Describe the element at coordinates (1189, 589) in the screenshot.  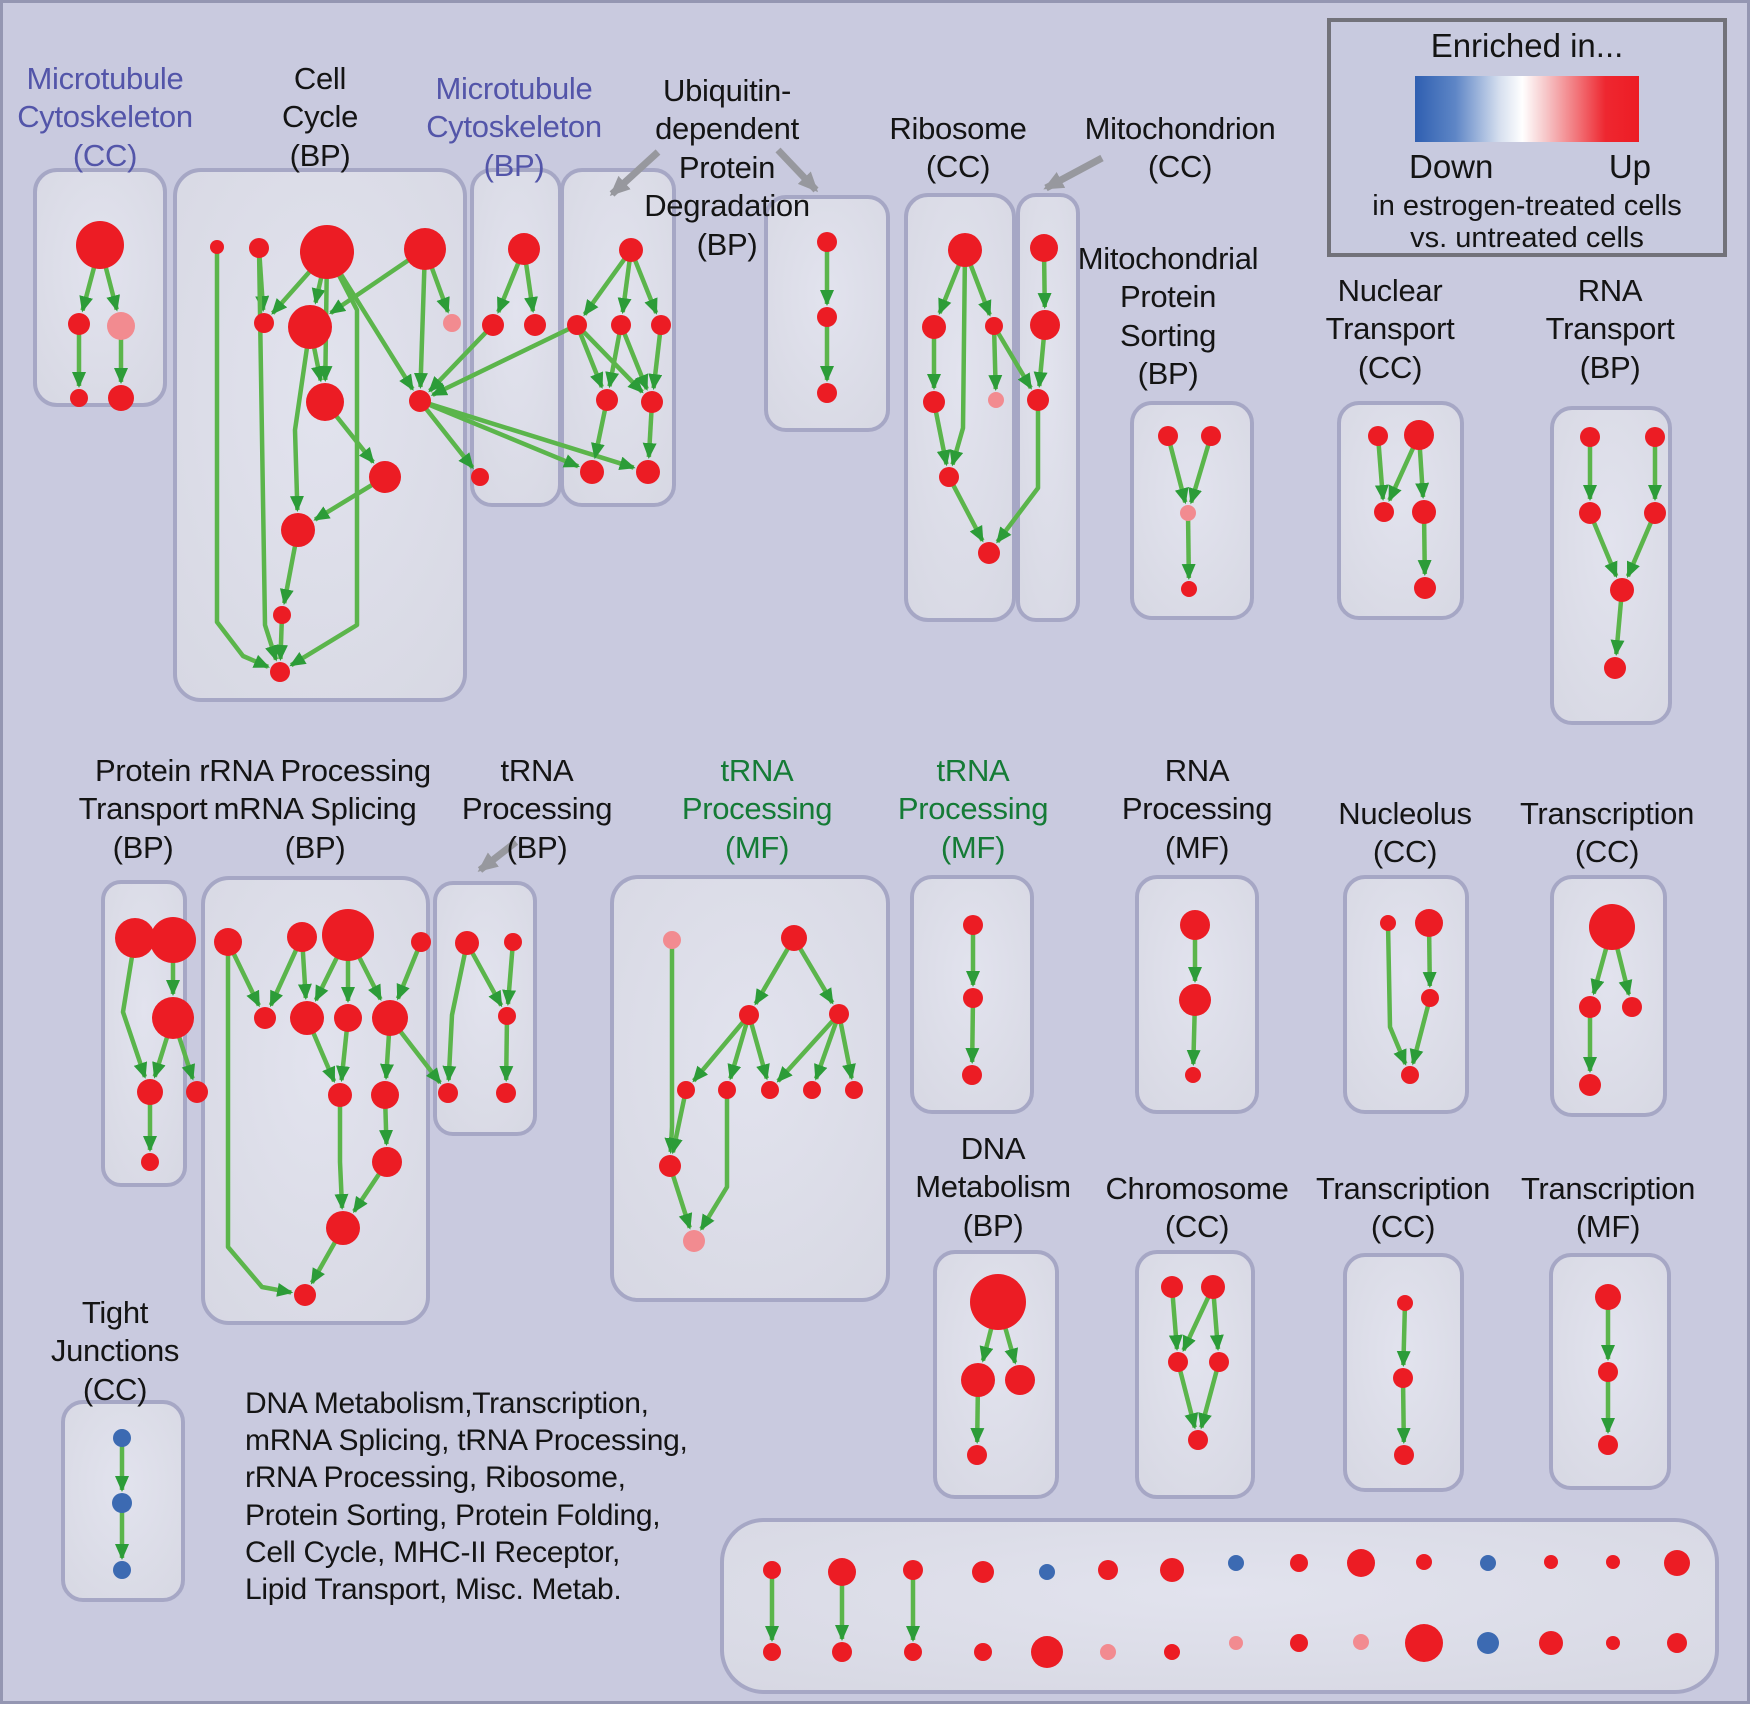
I see `node-ms4` at that location.